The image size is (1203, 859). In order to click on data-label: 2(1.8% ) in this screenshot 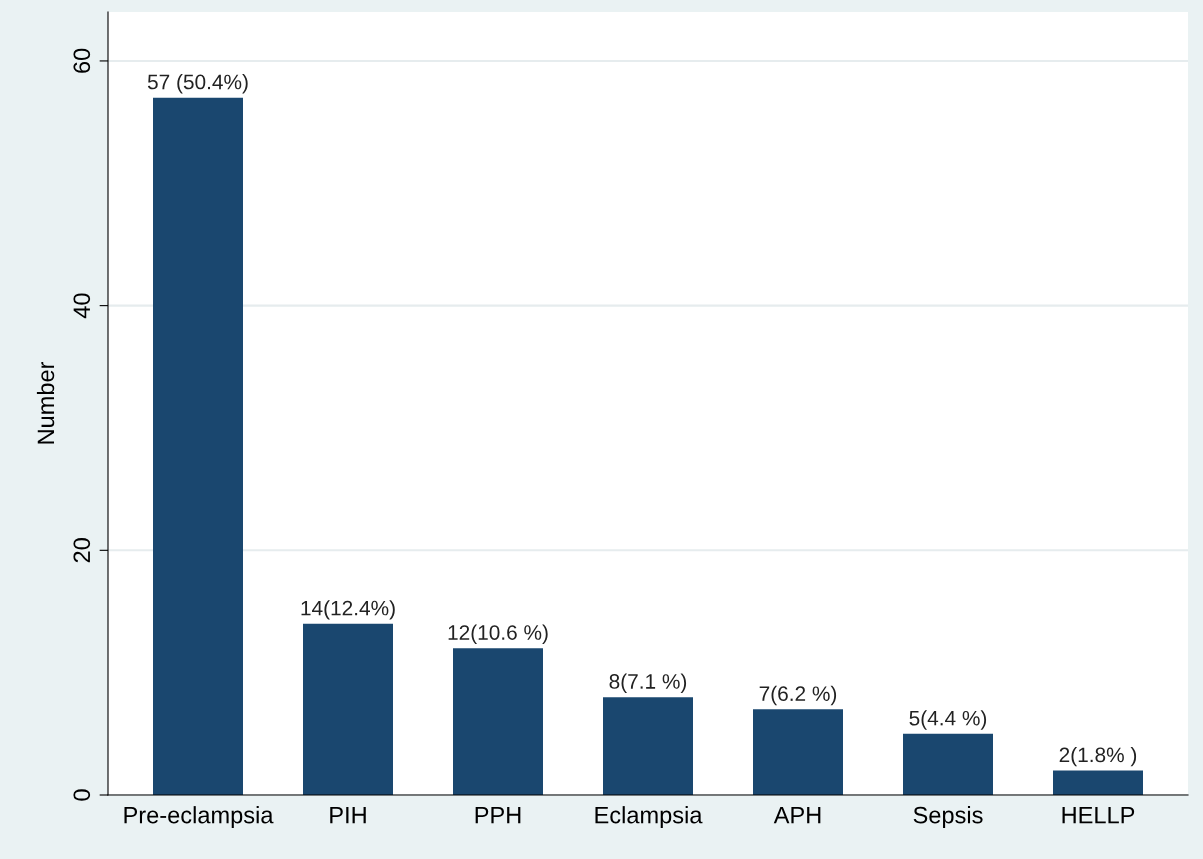, I will do `click(1098, 756)`.